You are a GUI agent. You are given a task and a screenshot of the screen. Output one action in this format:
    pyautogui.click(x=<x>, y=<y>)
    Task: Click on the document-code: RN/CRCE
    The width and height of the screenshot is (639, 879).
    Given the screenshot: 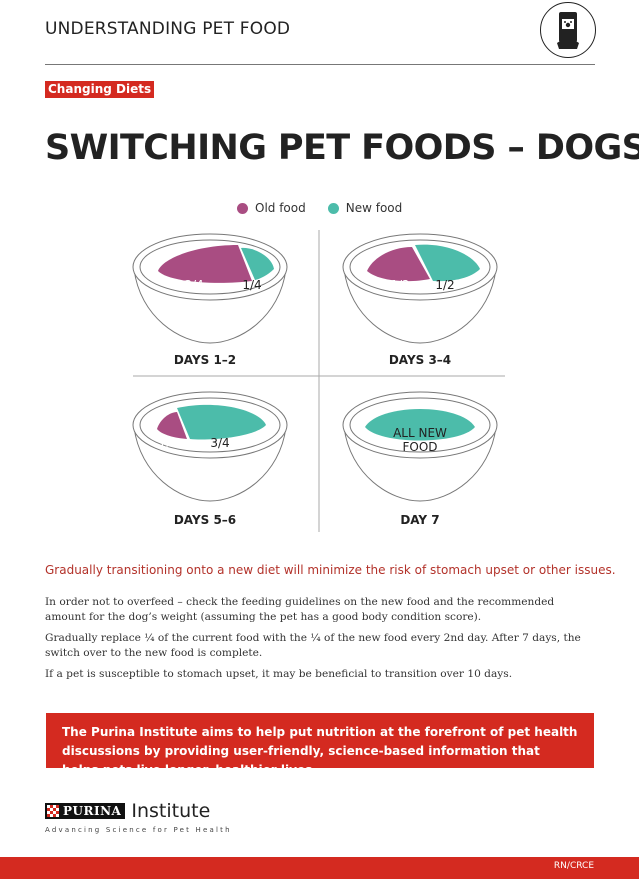 What is the action you would take?
    pyautogui.click(x=573, y=866)
    